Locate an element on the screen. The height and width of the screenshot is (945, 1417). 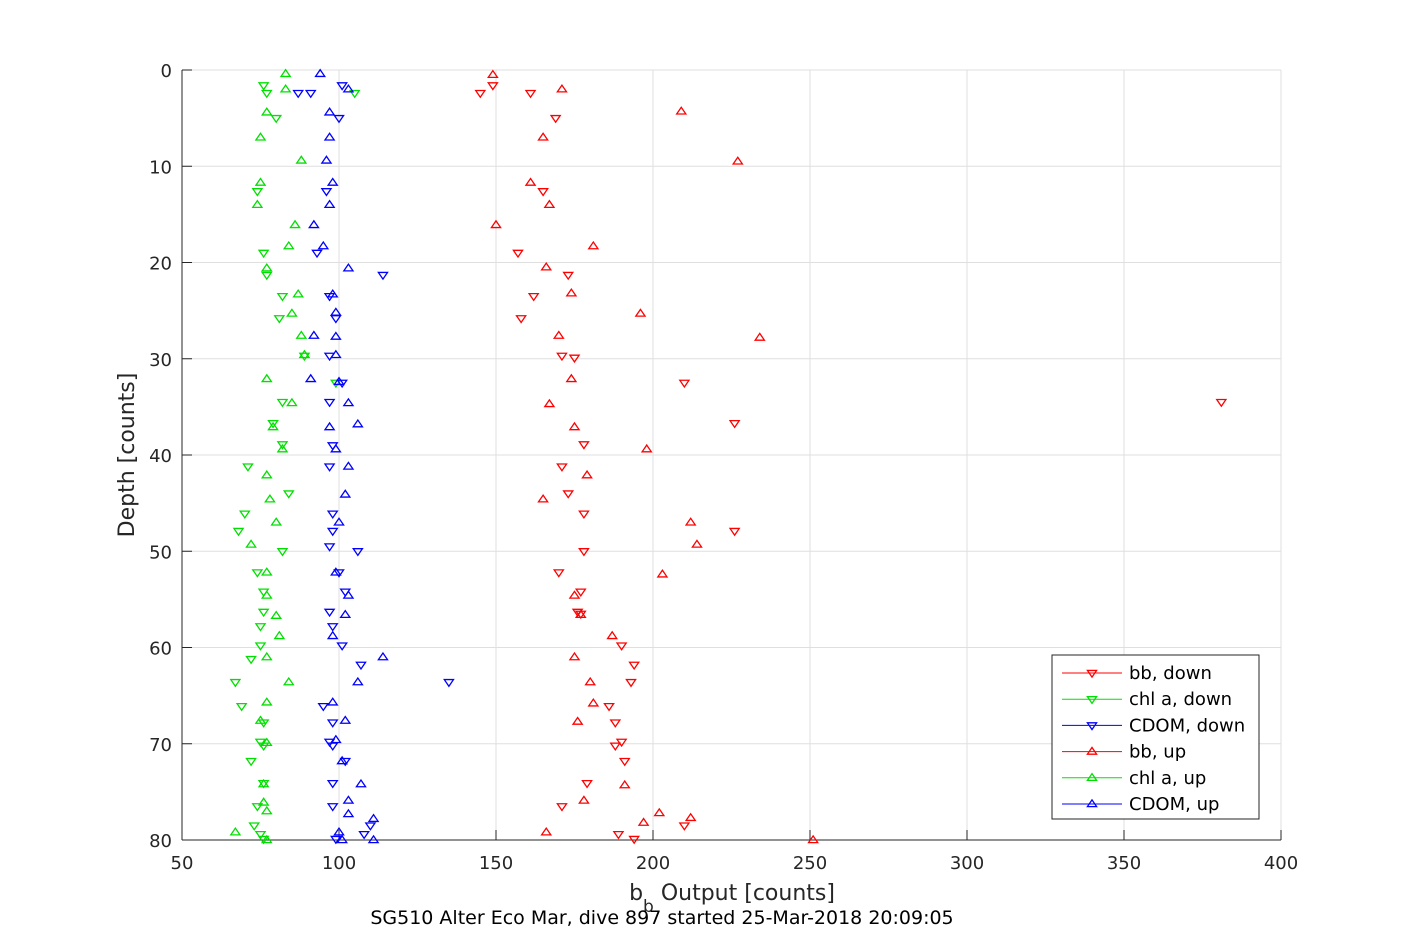
legend-label: chl a, down is located at coordinates (1180, 699).